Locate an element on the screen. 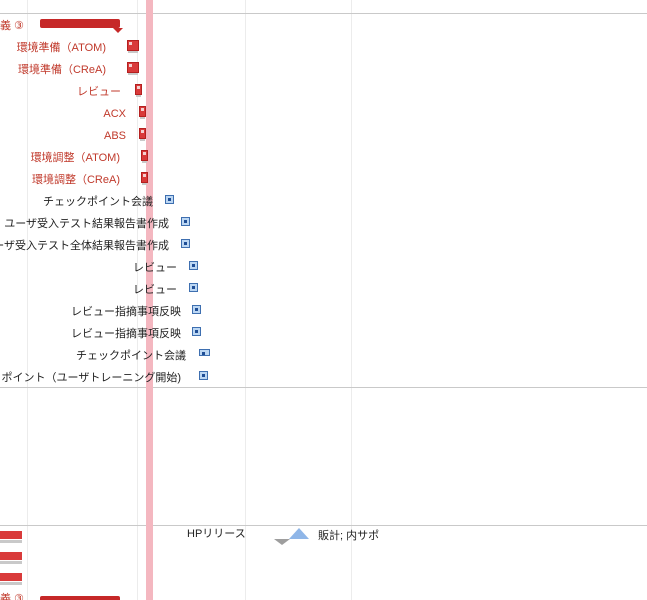  task-label: 環境調整（ATOM) is located at coordinates (75, 158).